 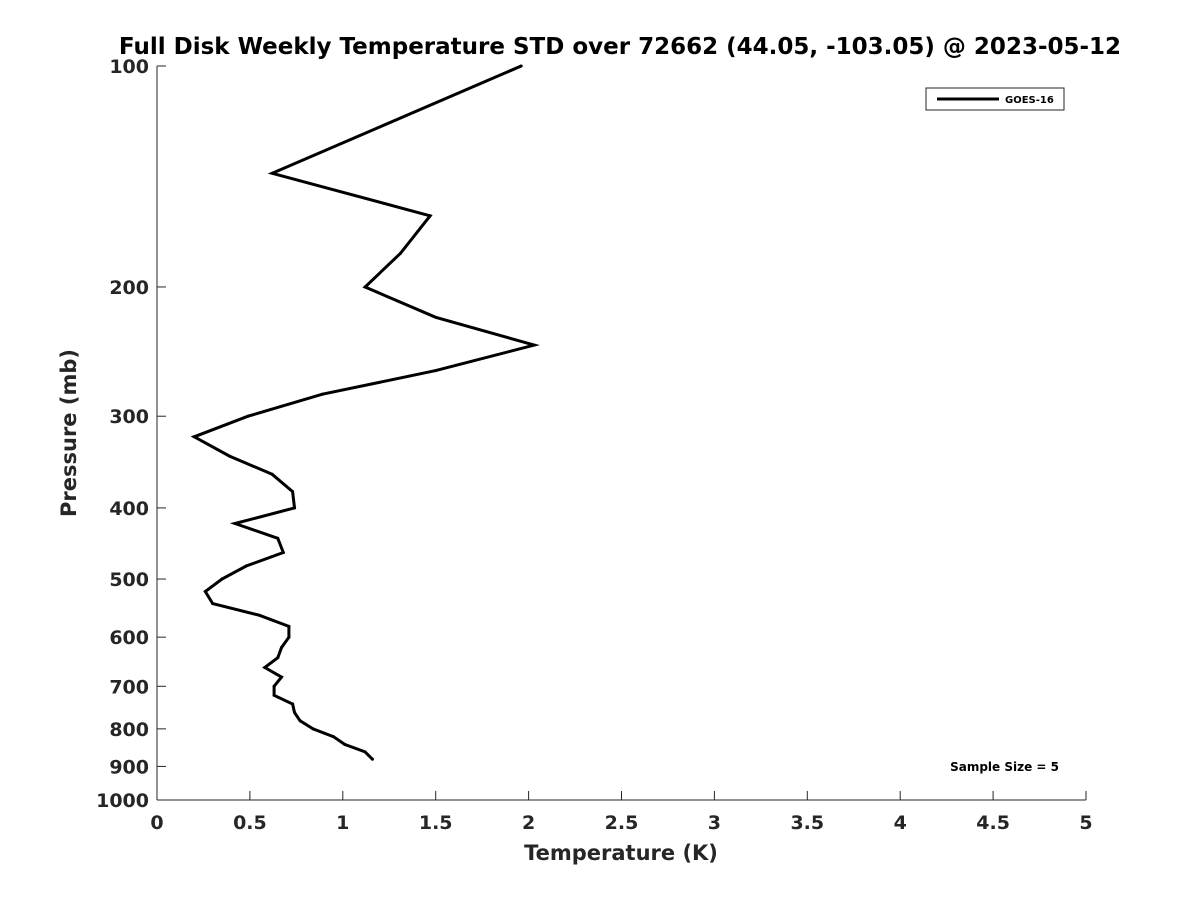 What do you see at coordinates (129, 580) in the screenshot?
I see `y-tick-label: 500` at bounding box center [129, 580].